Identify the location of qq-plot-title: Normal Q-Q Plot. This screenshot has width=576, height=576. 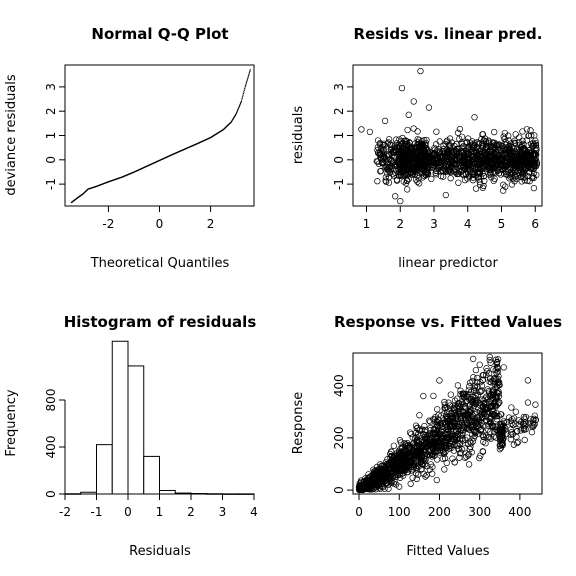
(159, 34).